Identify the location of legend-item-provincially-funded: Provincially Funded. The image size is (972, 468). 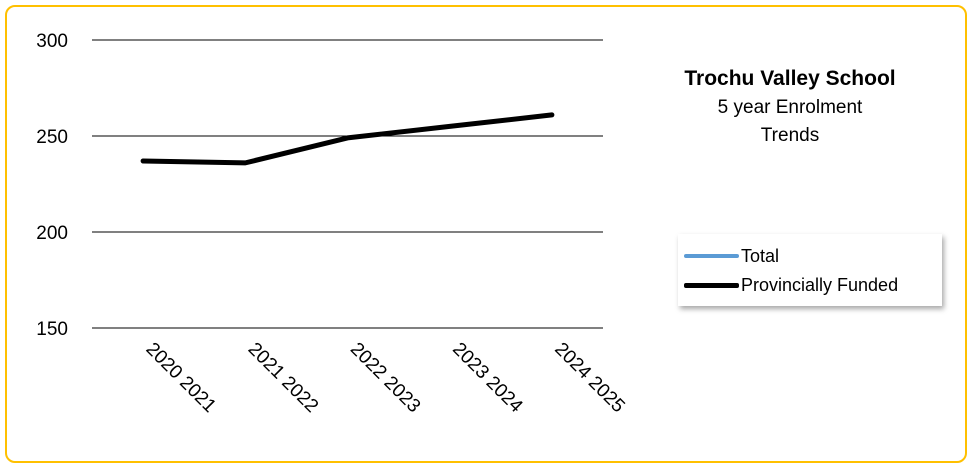
(788, 285).